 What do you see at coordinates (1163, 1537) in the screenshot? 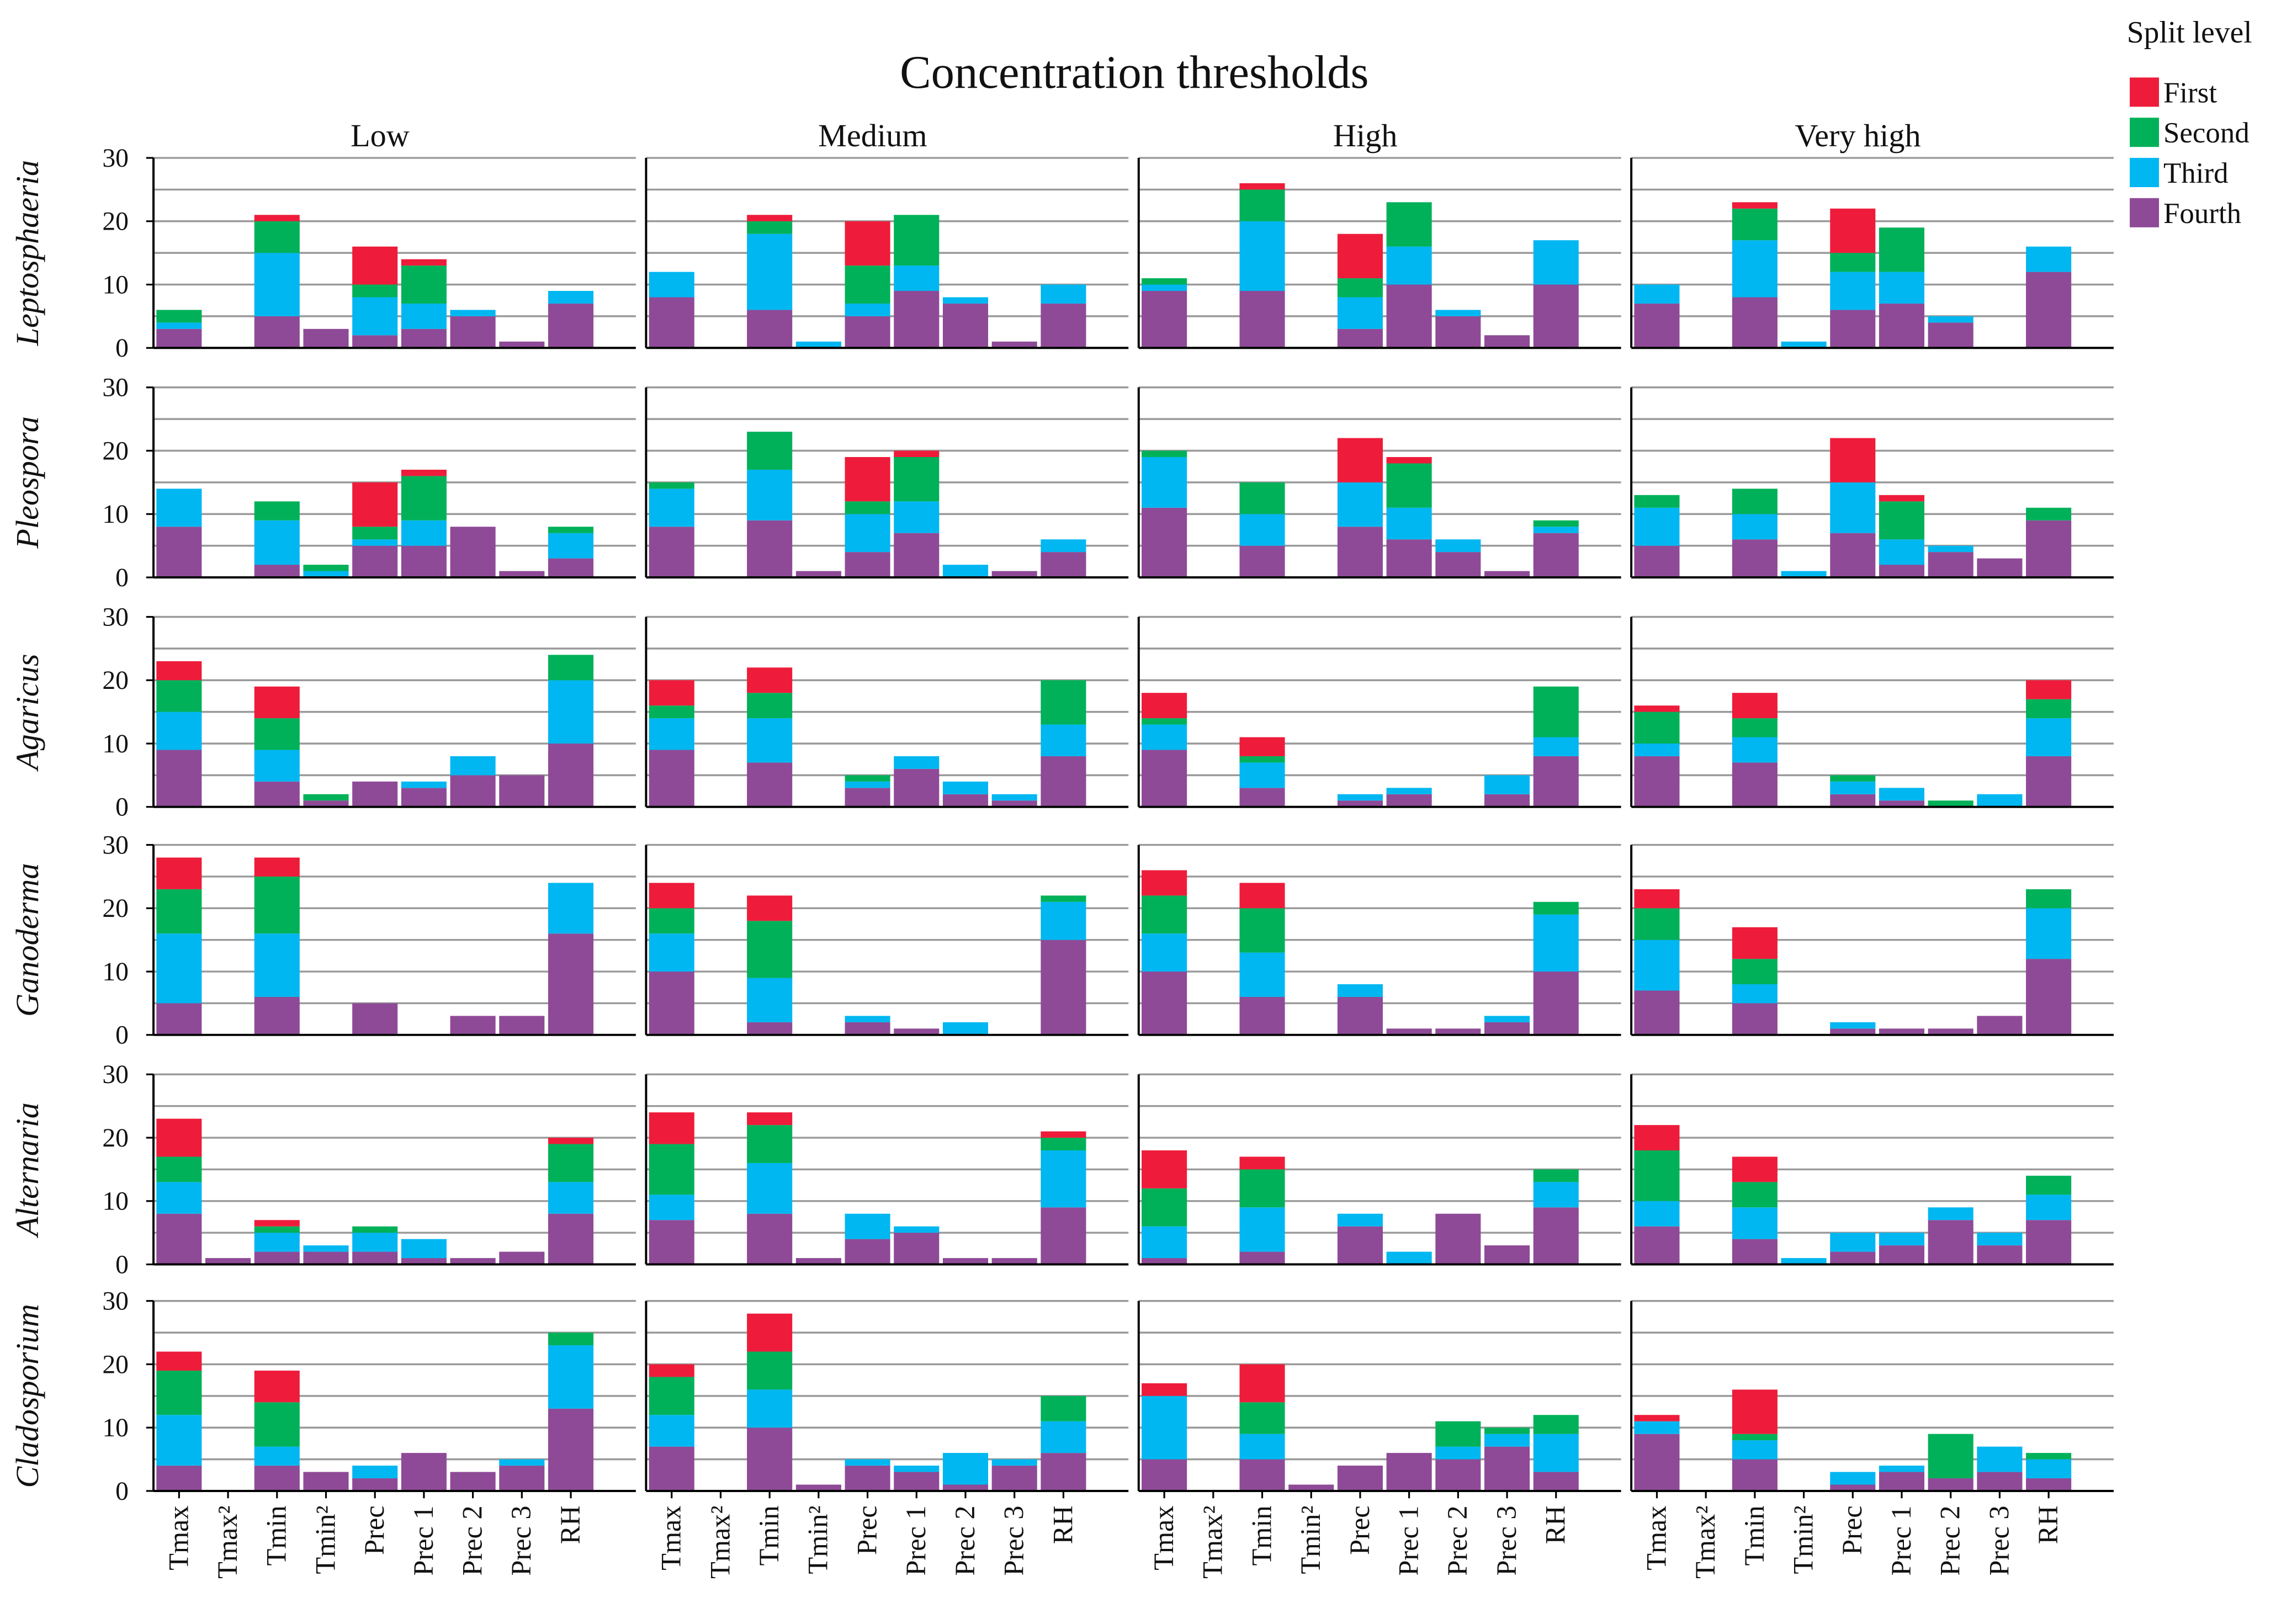
I see `x-tick-label: Tmax` at bounding box center [1163, 1537].